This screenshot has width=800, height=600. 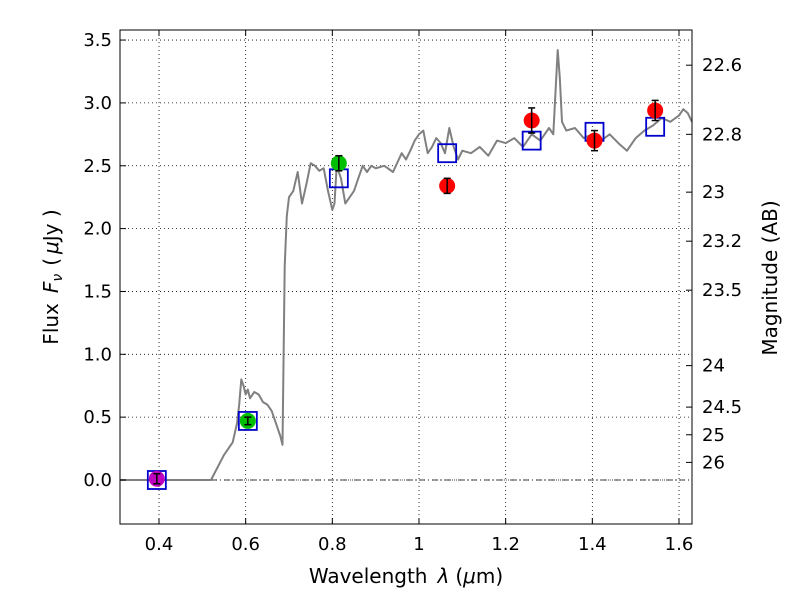 What do you see at coordinates (714, 264) in the screenshot?
I see `magnitude-axis-ticks: 22.6 22.8 23 23.2 23.5 24 24.5 25 26` at bounding box center [714, 264].